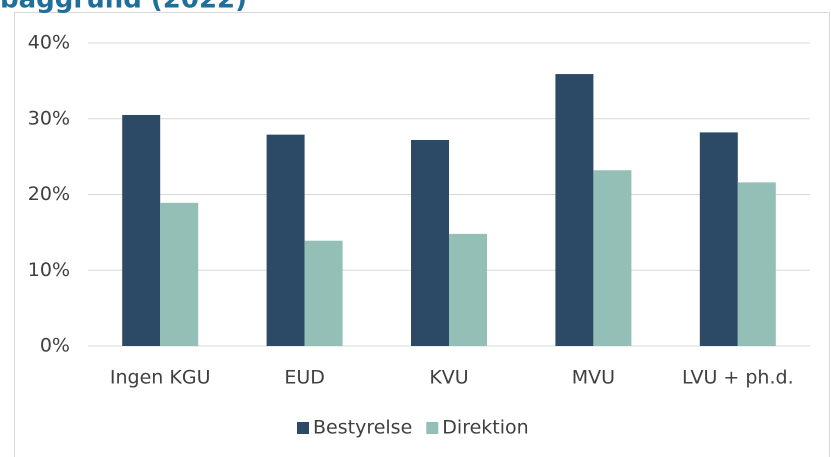 The height and width of the screenshot is (457, 831). Describe the element at coordinates (160, 378) in the screenshot. I see `x-tick-label: Ingen KGU` at that location.